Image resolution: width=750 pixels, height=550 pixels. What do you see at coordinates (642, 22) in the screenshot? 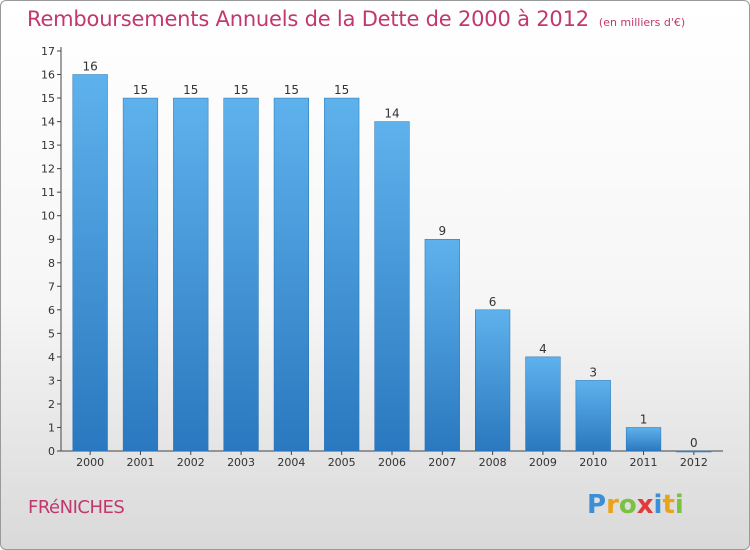
I see `chart-subtitle: (en milliers d'€)` at bounding box center [642, 22].